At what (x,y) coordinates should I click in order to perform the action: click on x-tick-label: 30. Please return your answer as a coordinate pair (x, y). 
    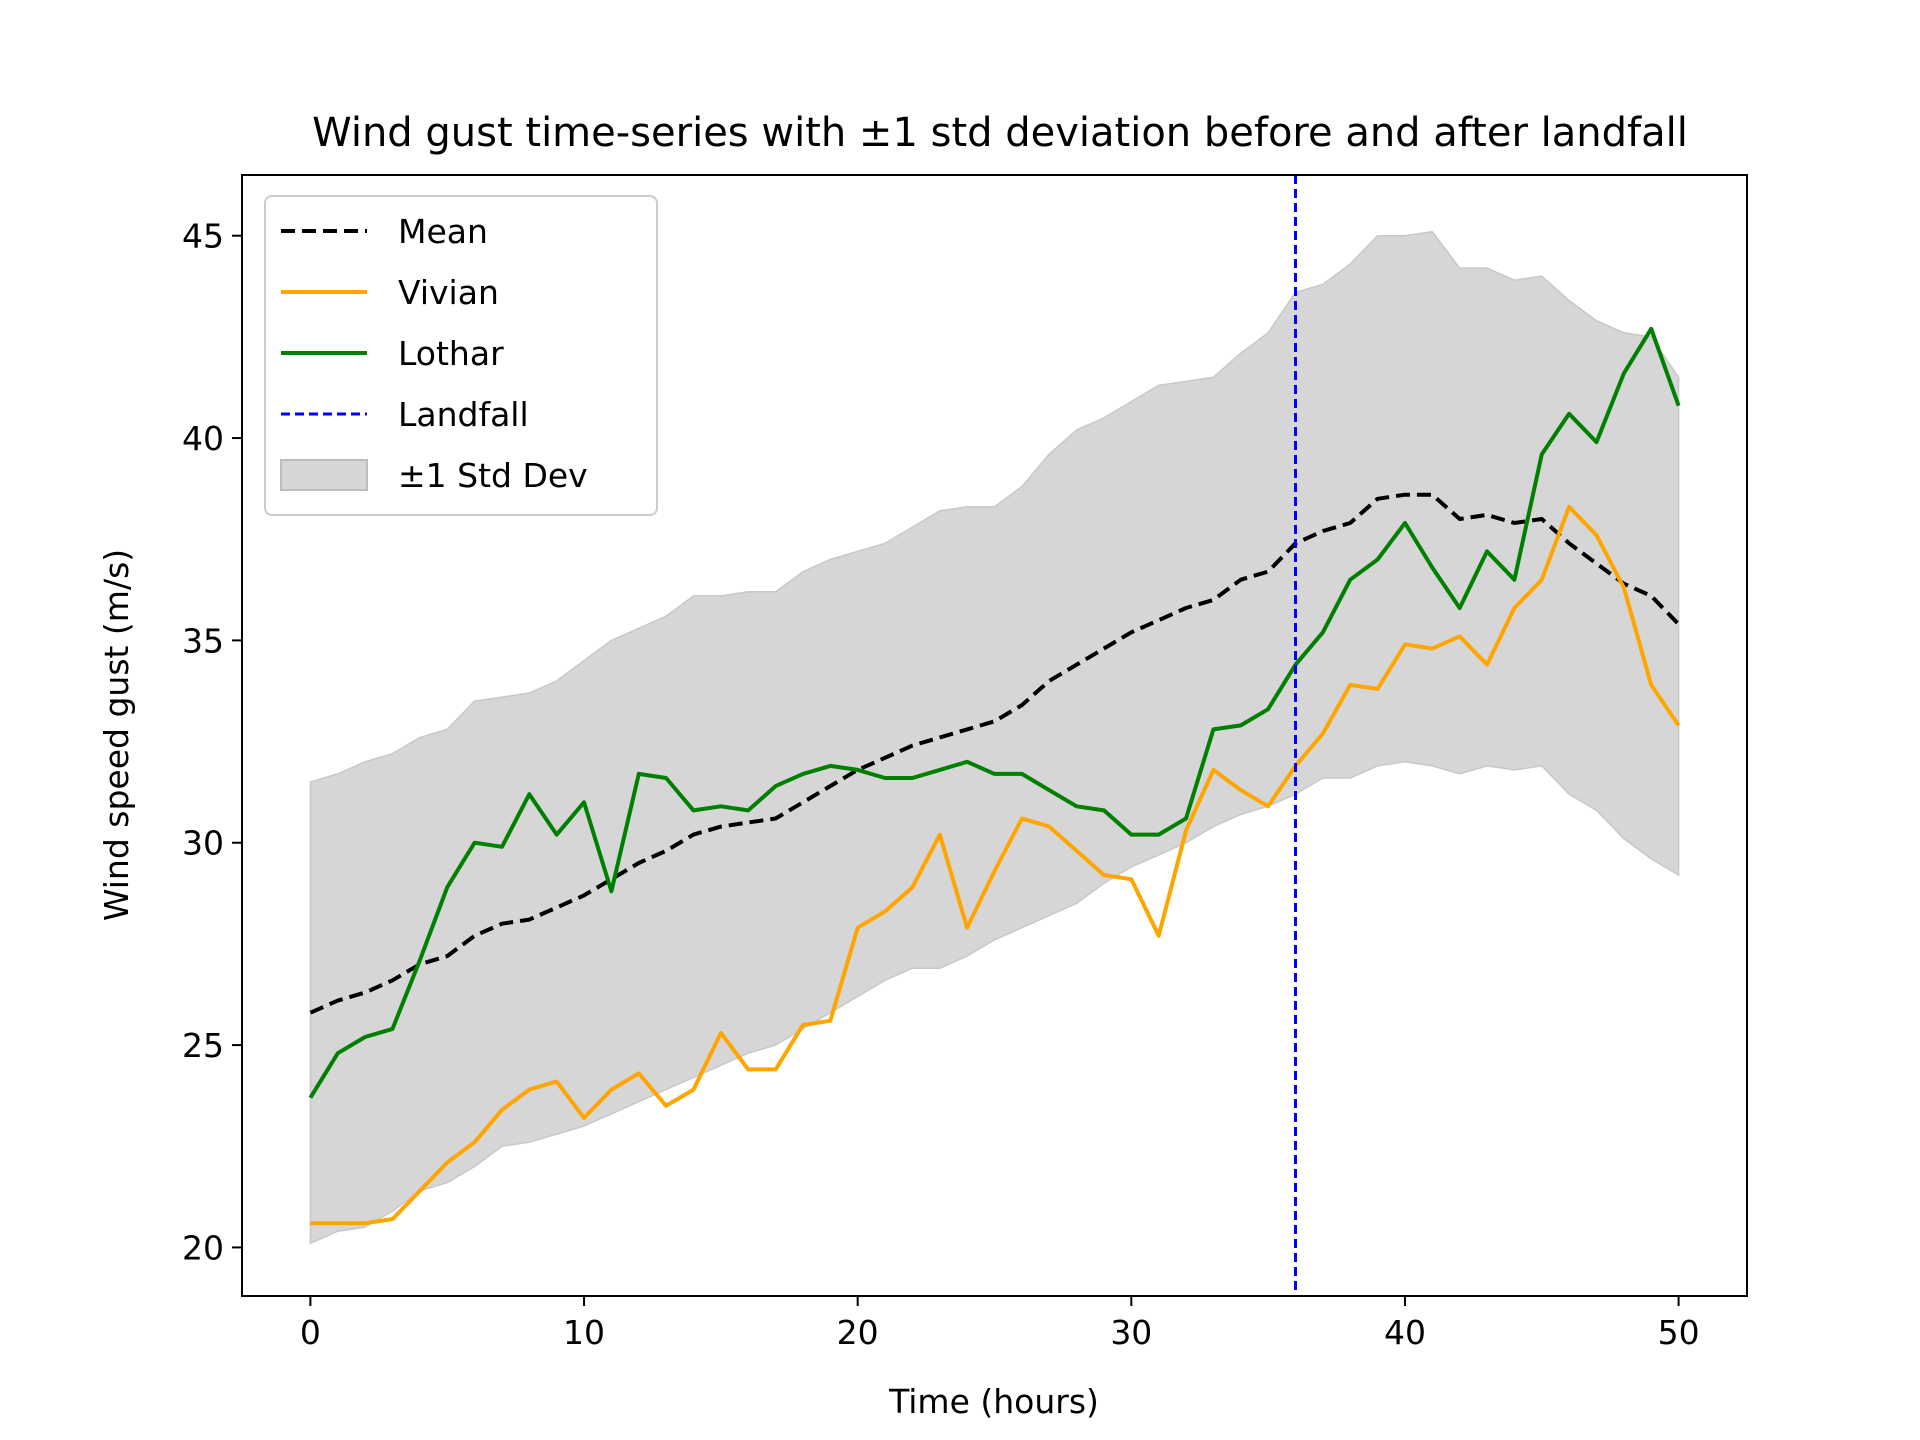
    Looking at the image, I should click on (1131, 1332).